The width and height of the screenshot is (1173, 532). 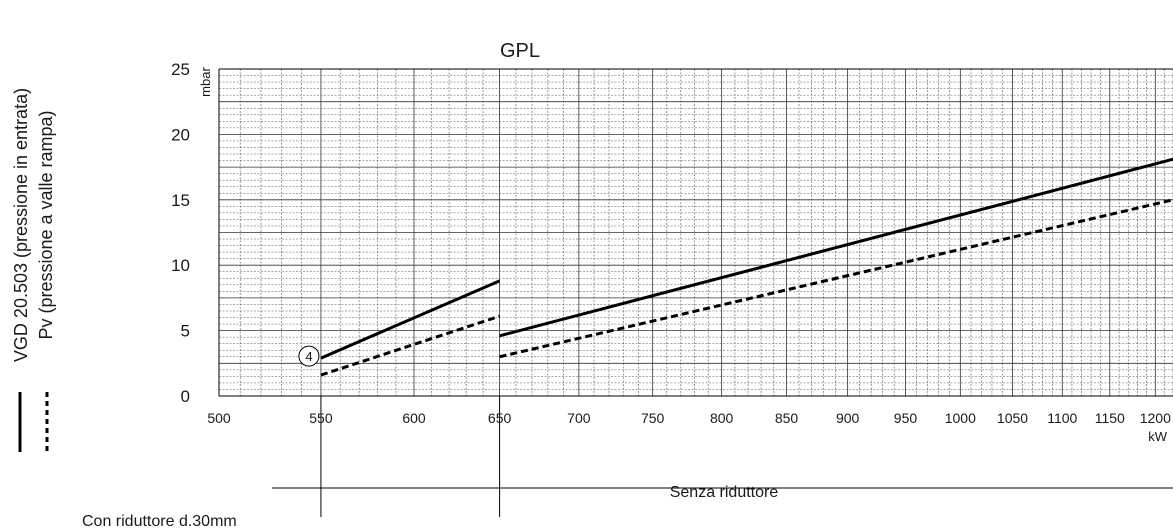 What do you see at coordinates (848, 418) in the screenshot?
I see `x-tick-label: 900` at bounding box center [848, 418].